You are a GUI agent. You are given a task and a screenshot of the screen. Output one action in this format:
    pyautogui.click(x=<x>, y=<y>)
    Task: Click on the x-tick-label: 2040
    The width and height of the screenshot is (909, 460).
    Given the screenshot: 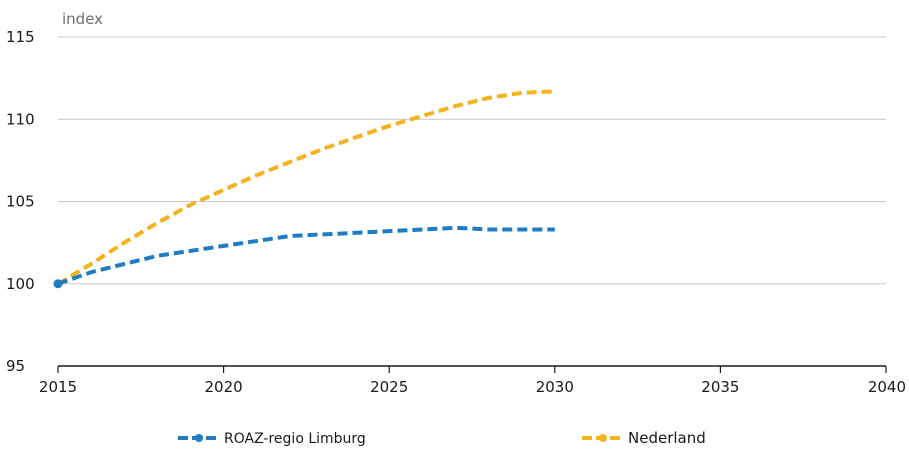 What is the action you would take?
    pyautogui.click(x=887, y=387)
    